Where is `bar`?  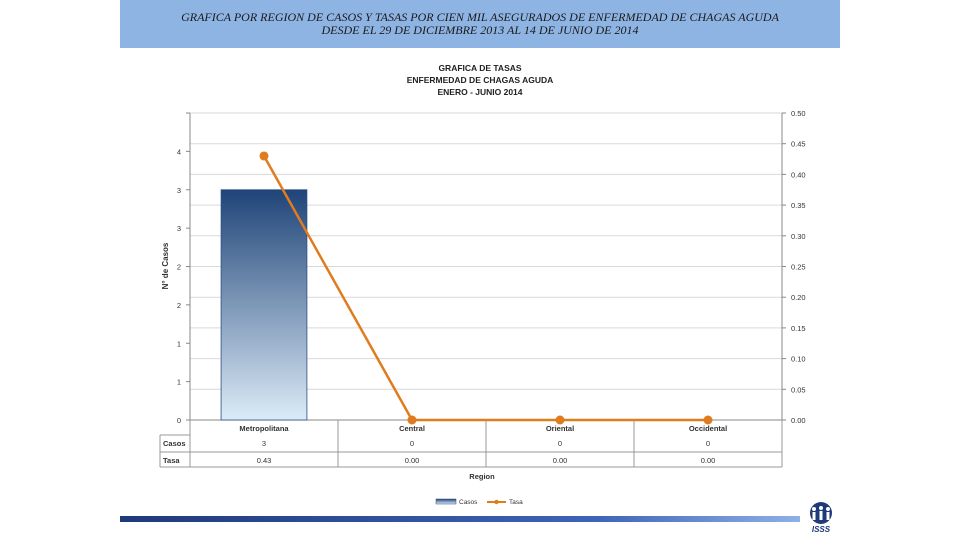 bar is located at coordinates (264, 305).